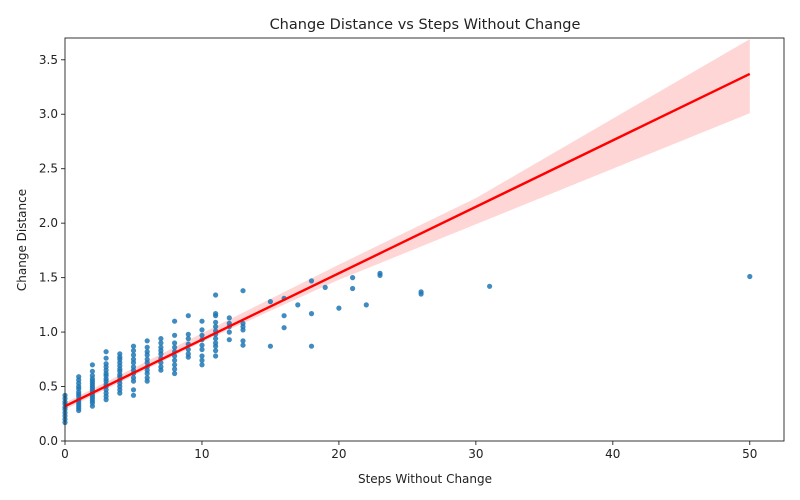  What do you see at coordinates (201, 454) in the screenshot?
I see `x-tick-label: 10` at bounding box center [201, 454].